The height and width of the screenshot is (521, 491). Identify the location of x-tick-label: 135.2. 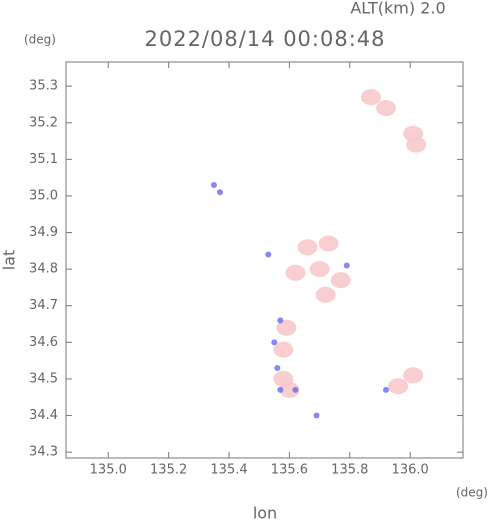
(168, 470).